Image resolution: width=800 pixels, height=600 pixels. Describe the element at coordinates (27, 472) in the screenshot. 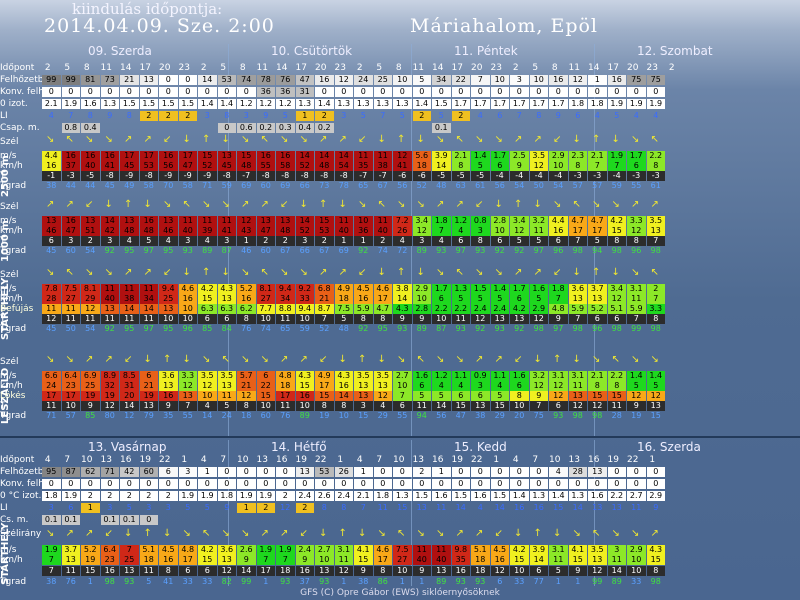

I see `row-label-cloud: Felhőzetbor.` at that location.